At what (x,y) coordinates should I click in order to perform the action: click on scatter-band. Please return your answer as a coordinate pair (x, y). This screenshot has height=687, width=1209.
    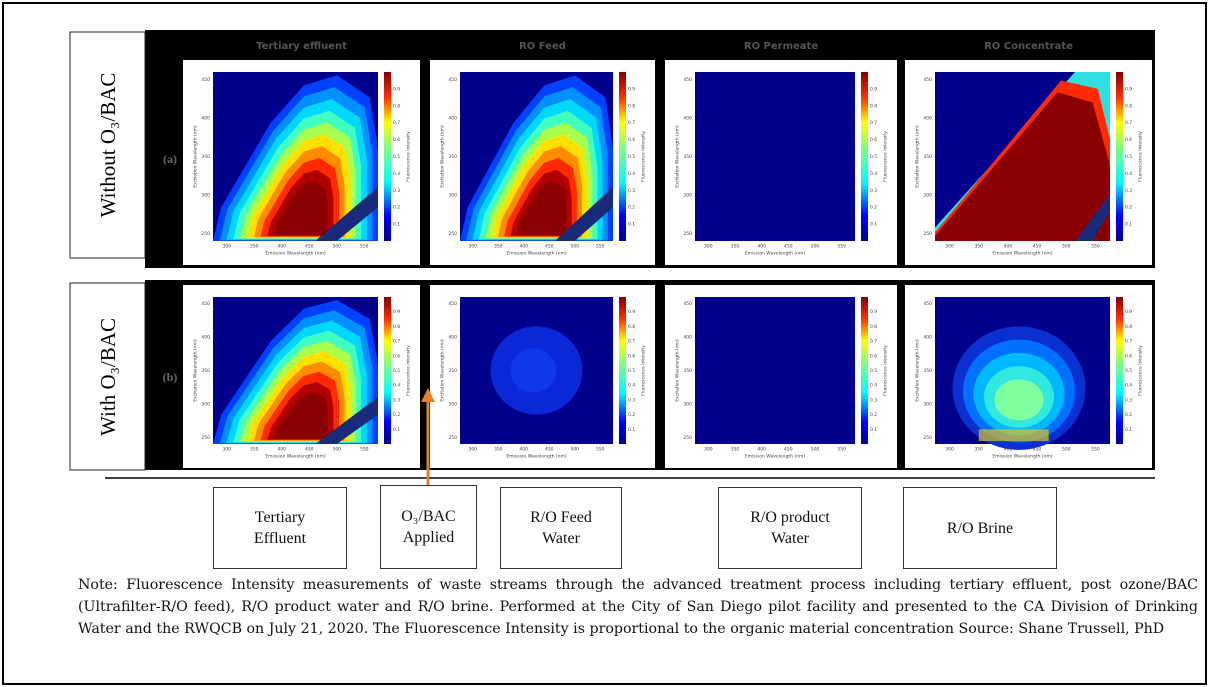
    Looking at the image, I should click on (583, 213).